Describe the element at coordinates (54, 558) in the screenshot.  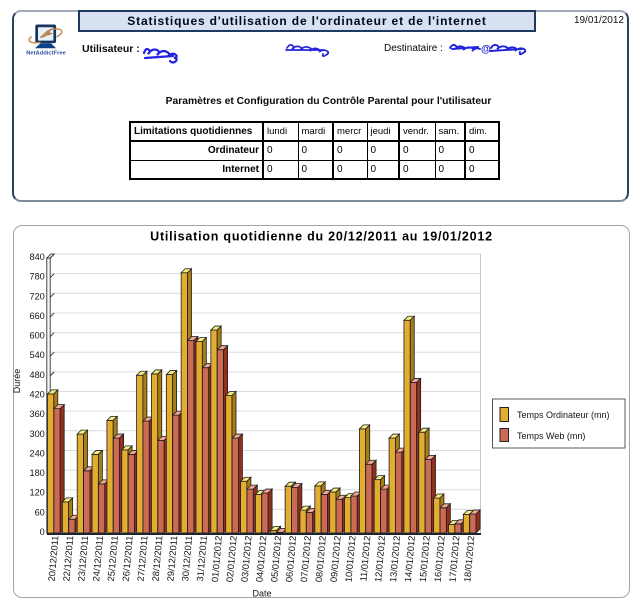
I see `svg-text: 20/12/2011` at that location.